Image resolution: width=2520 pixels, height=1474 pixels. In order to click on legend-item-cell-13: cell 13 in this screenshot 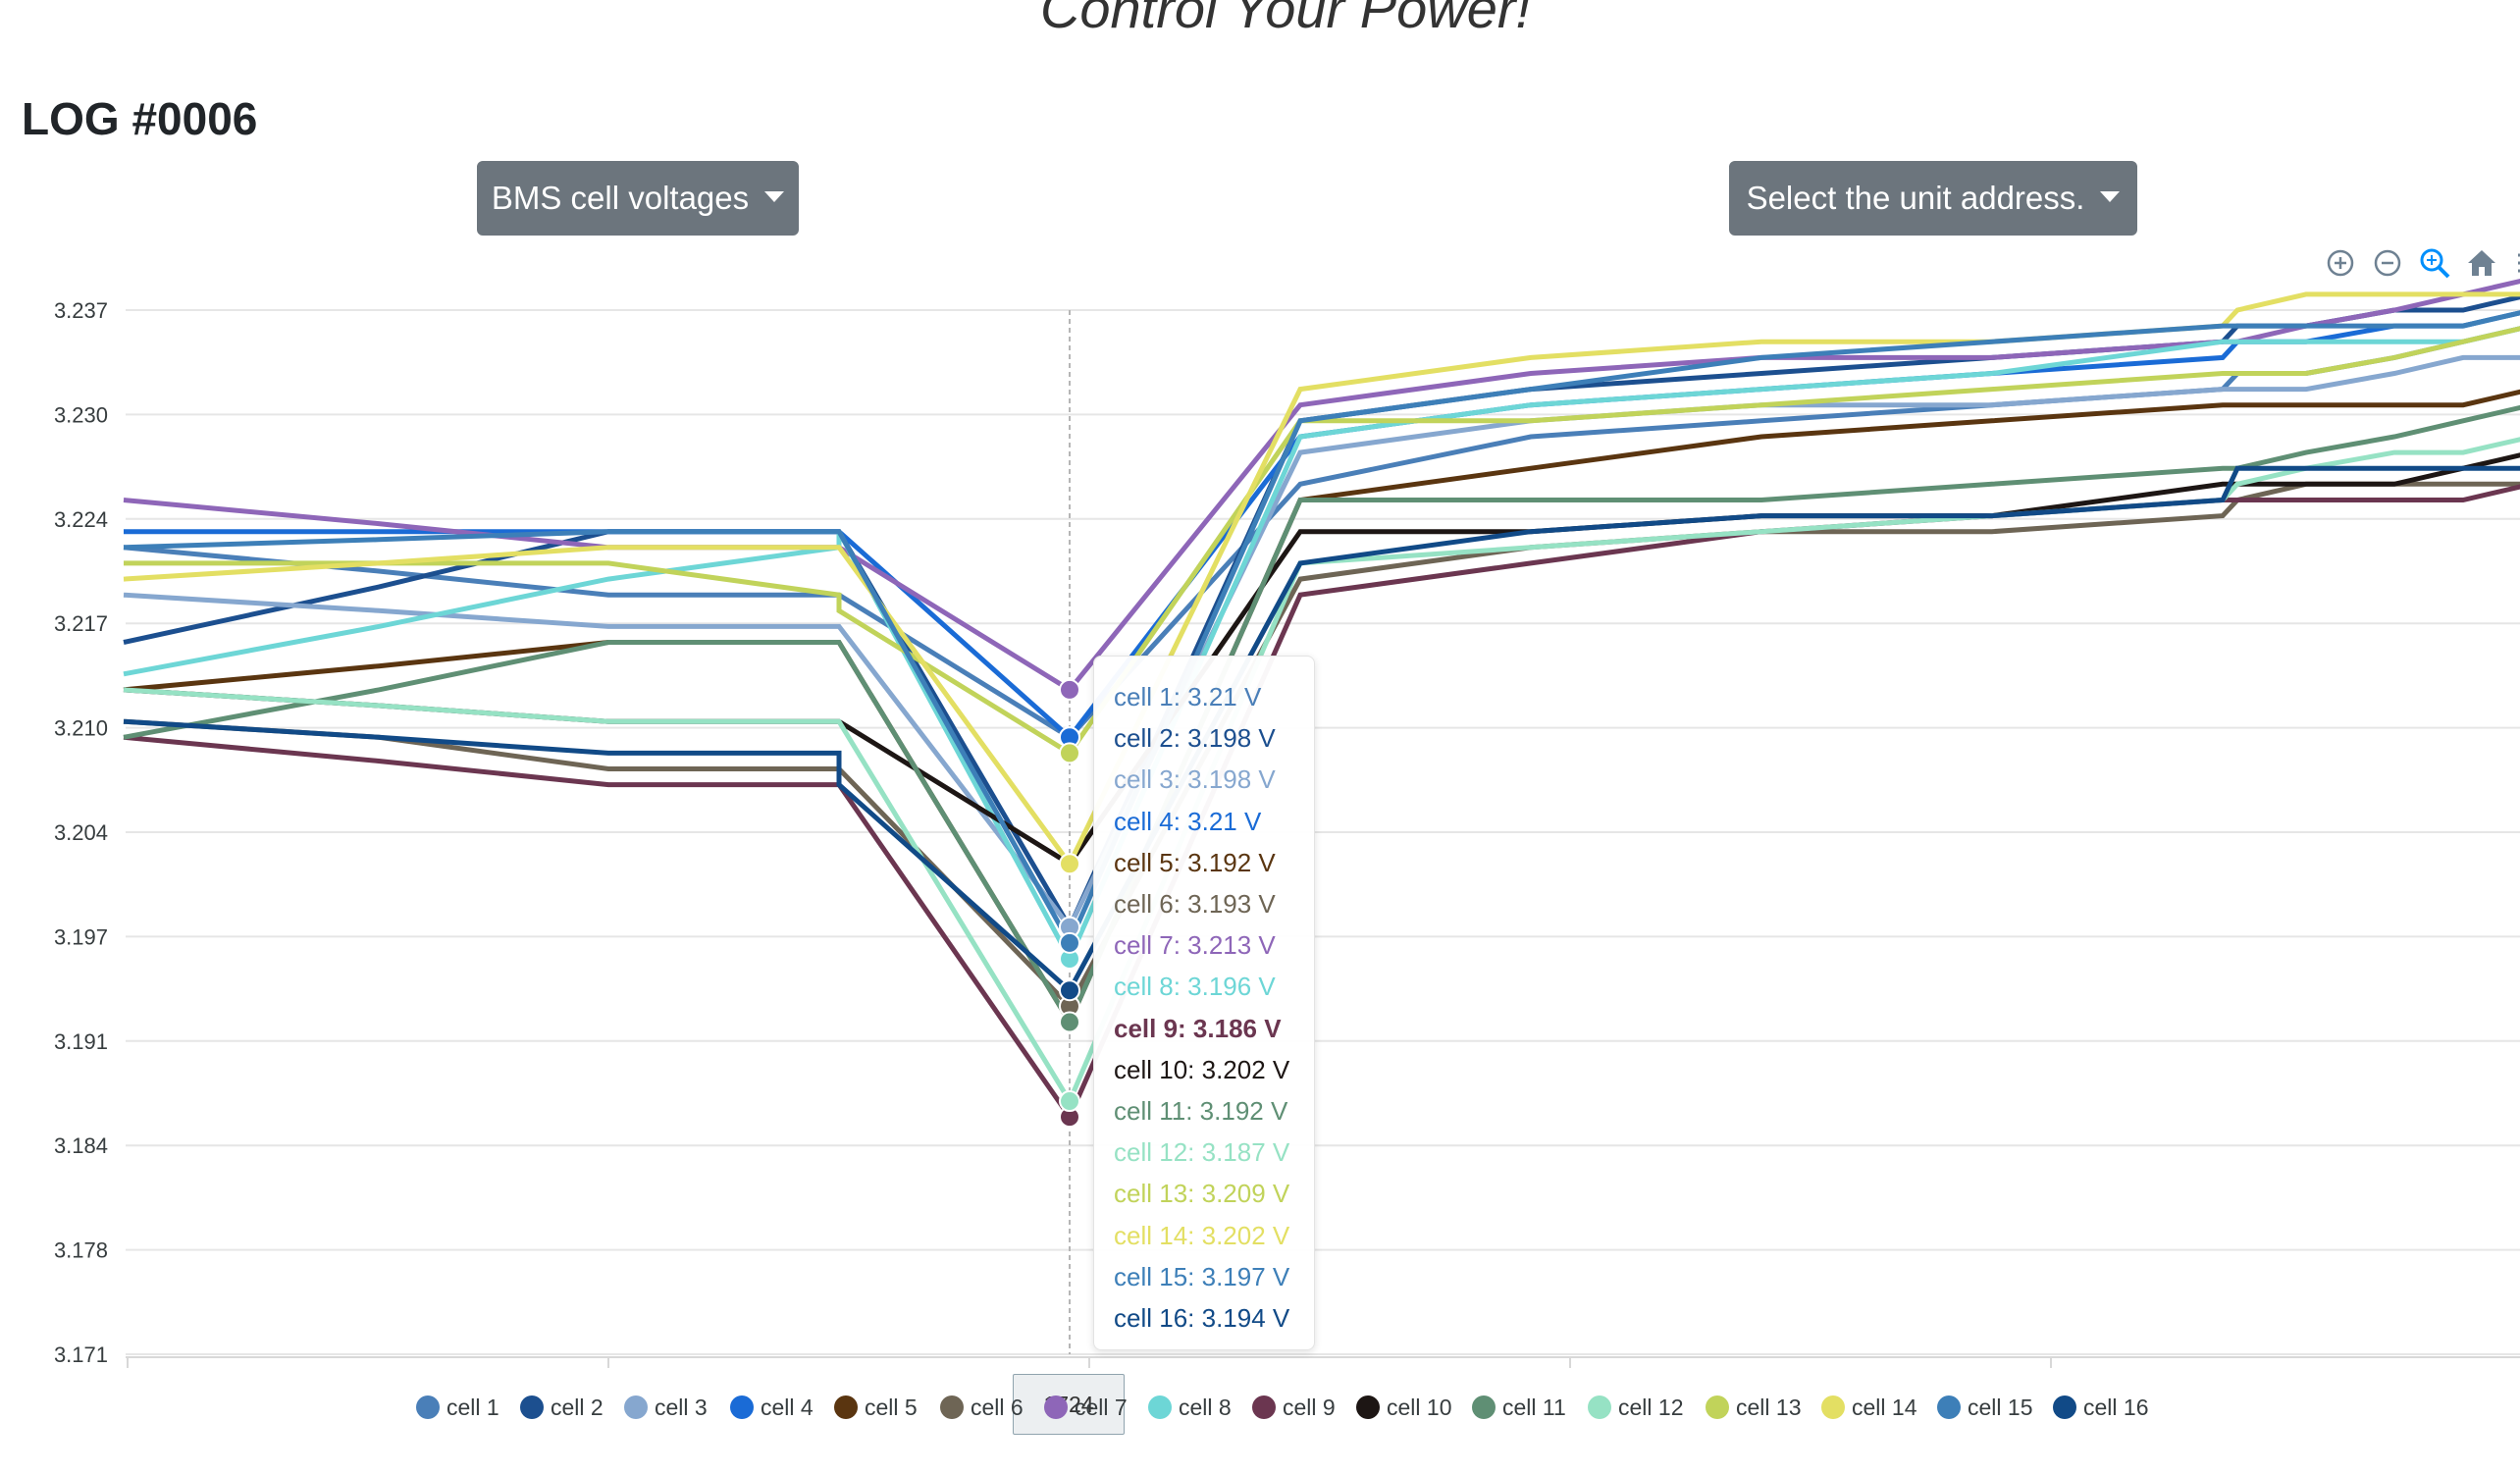, I will do `click(1753, 1407)`.